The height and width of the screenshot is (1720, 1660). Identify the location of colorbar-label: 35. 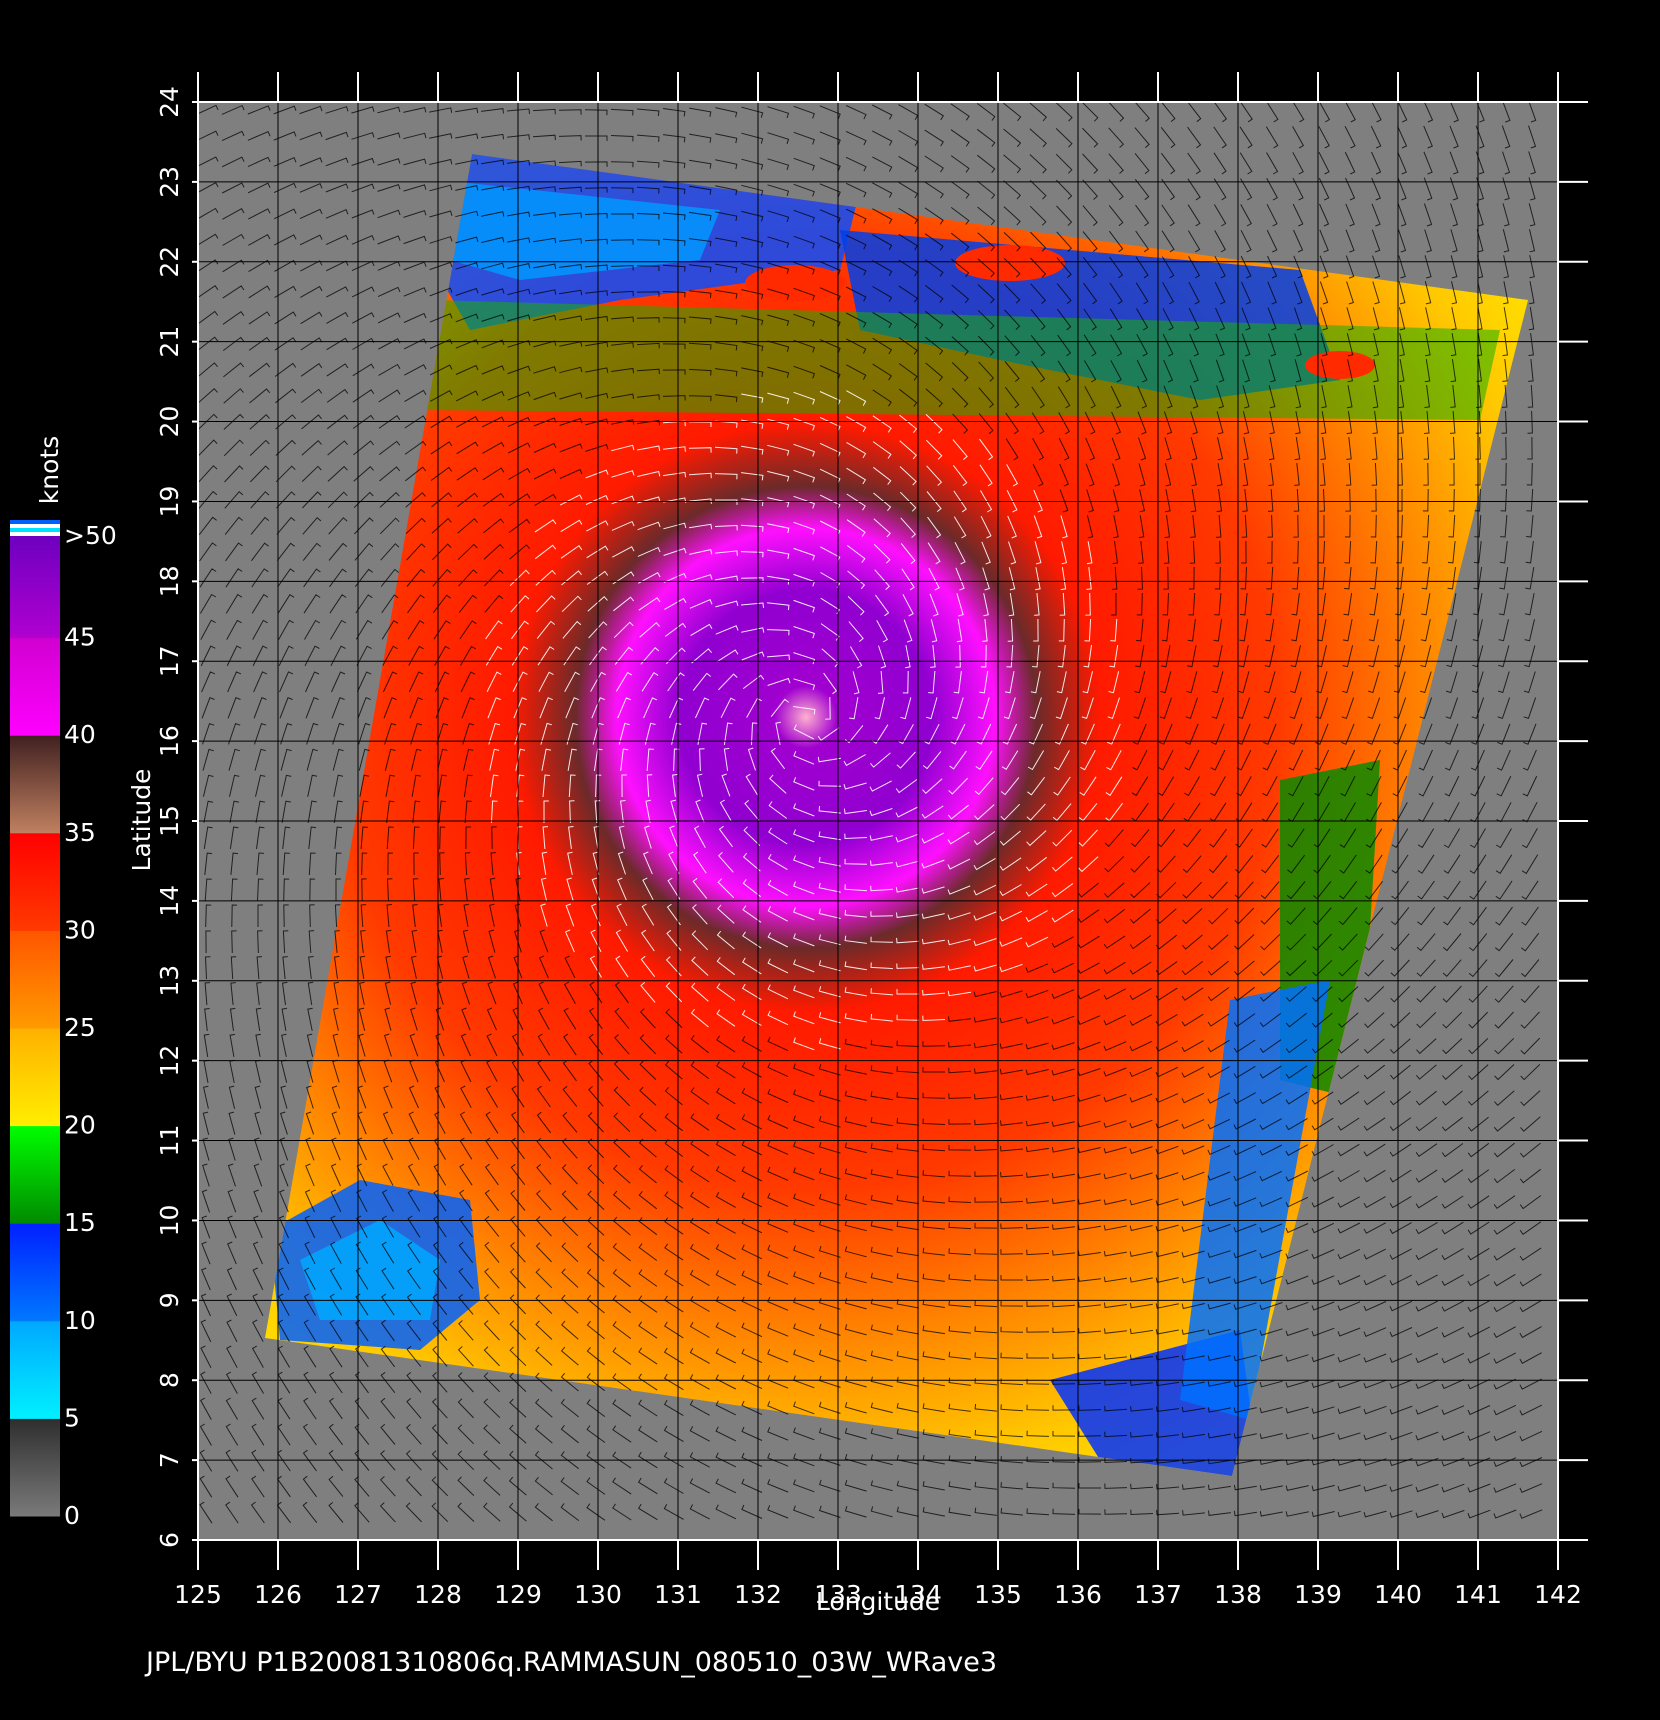
(80, 832).